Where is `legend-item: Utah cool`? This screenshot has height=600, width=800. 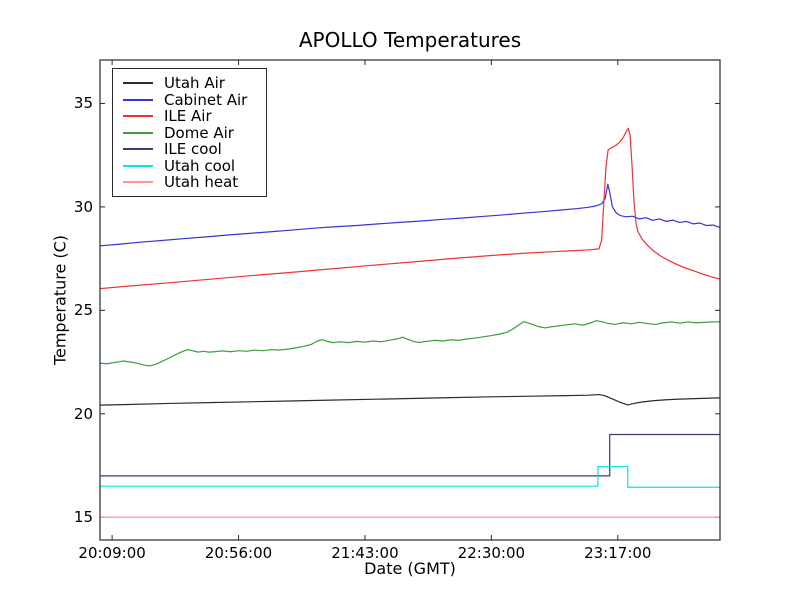
legend-item: Utah cool is located at coordinates (189, 165).